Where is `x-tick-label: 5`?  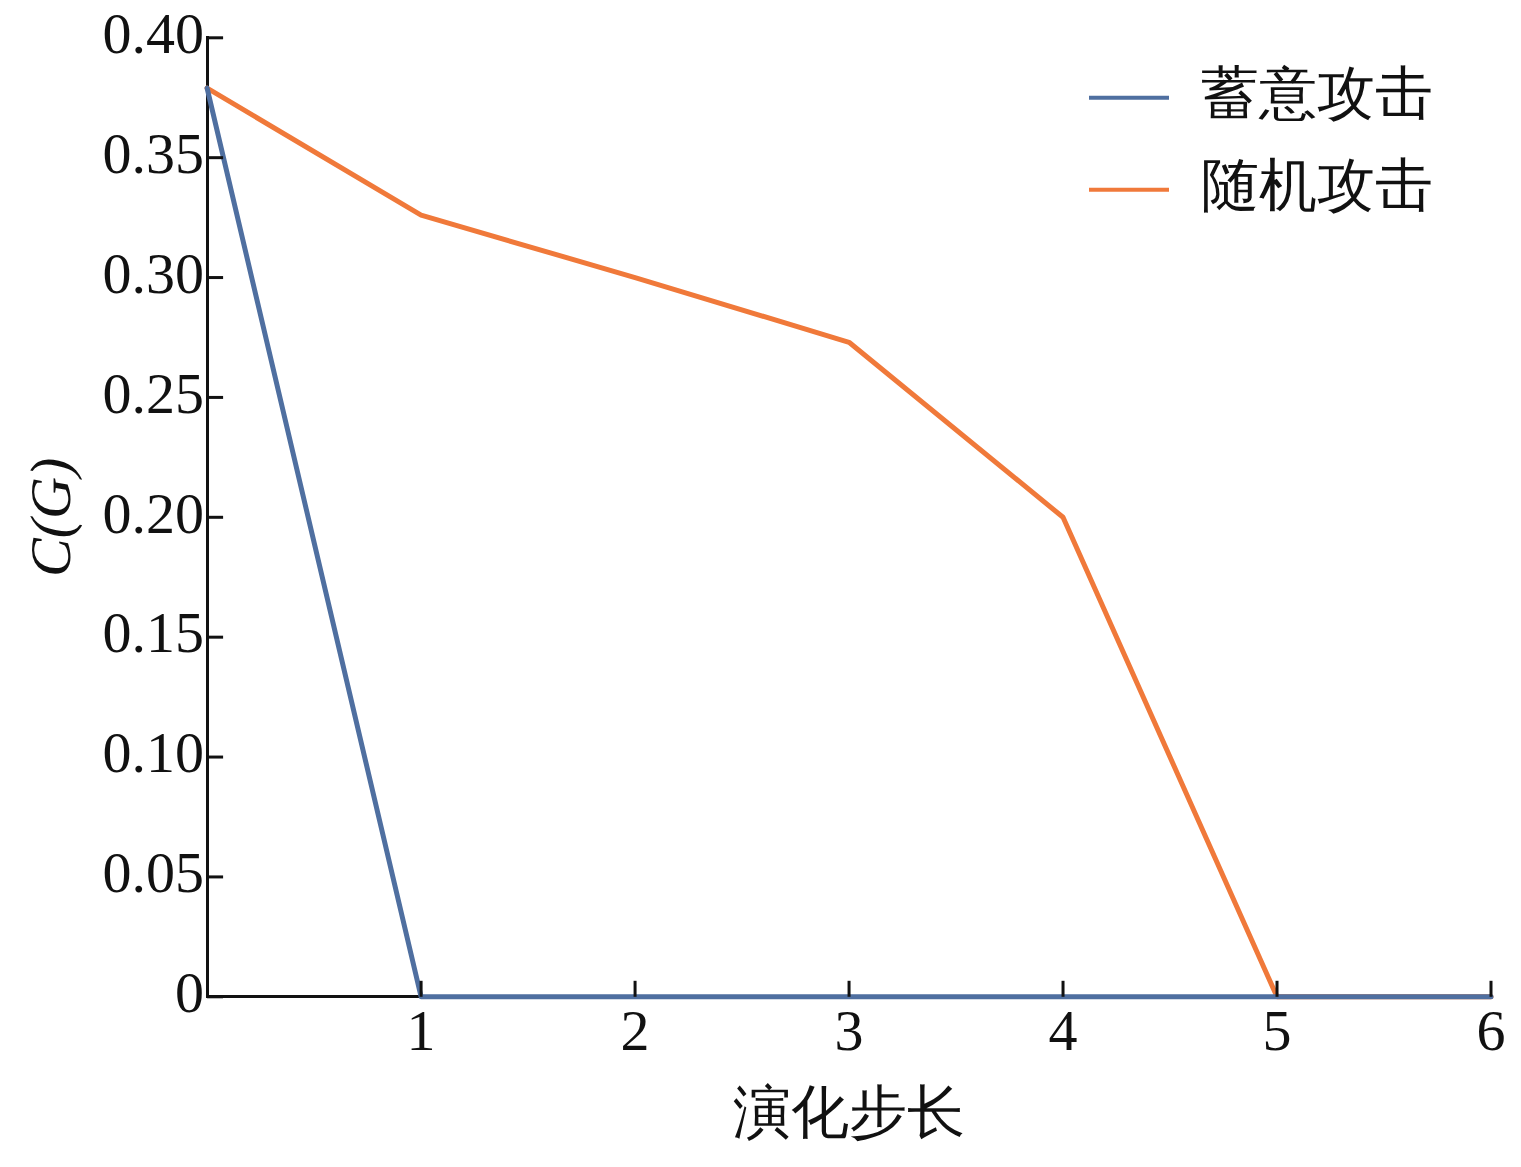
x-tick-label: 5 is located at coordinates (1277, 1030).